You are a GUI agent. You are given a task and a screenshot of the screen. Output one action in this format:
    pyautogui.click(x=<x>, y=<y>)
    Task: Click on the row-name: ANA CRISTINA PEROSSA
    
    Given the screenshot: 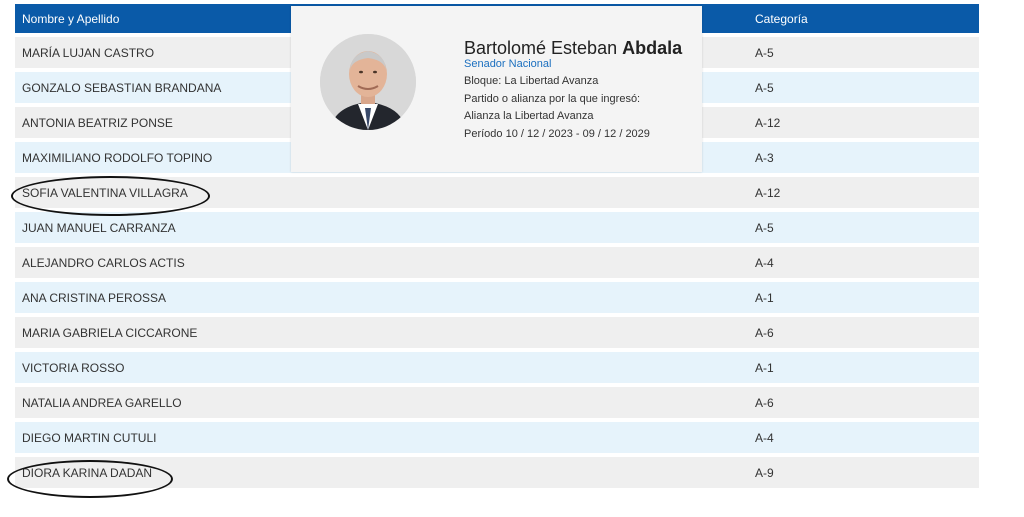 What is the action you would take?
    pyautogui.click(x=94, y=298)
    